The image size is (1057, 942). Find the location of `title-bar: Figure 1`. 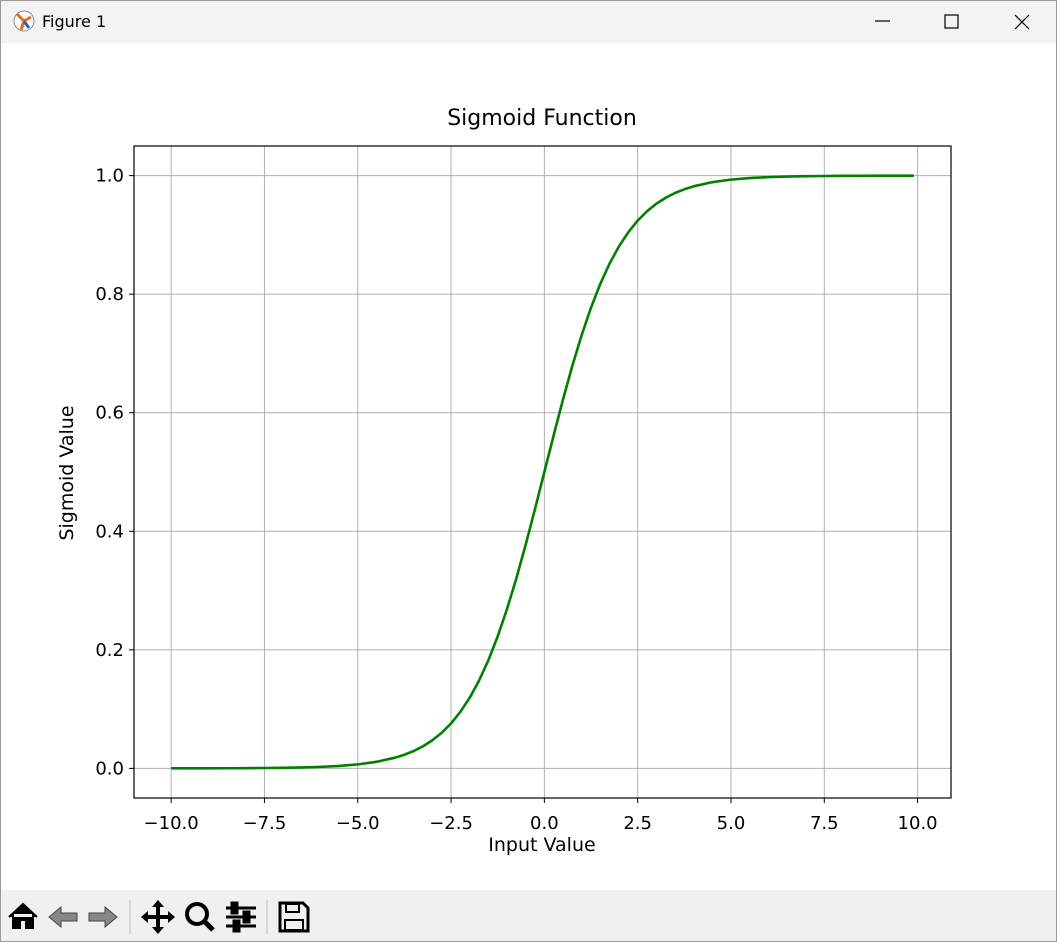

title-bar: Figure 1 is located at coordinates (528, 22).